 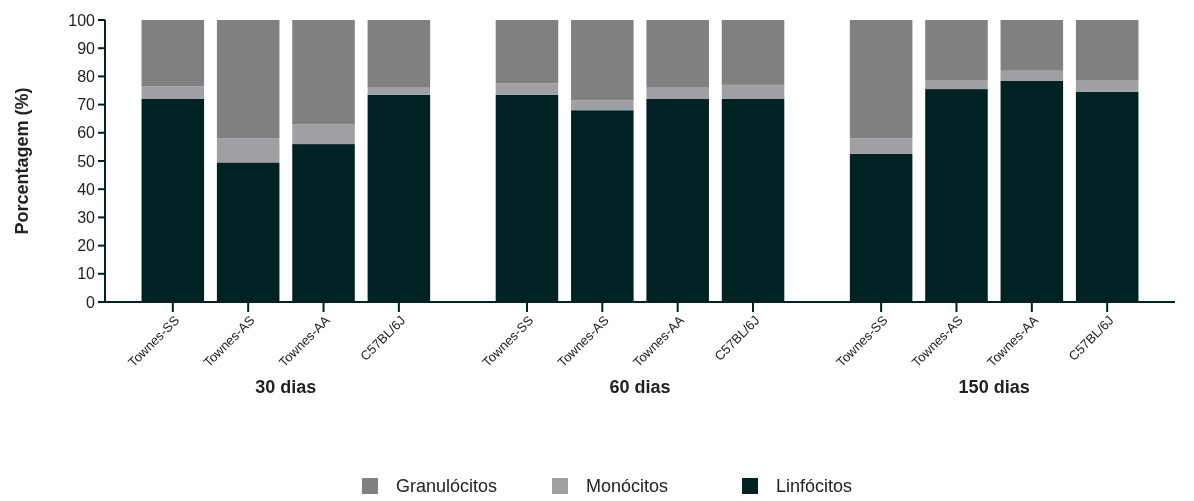 What do you see at coordinates (86, 133) in the screenshot?
I see `y-tick-label: 60` at bounding box center [86, 133].